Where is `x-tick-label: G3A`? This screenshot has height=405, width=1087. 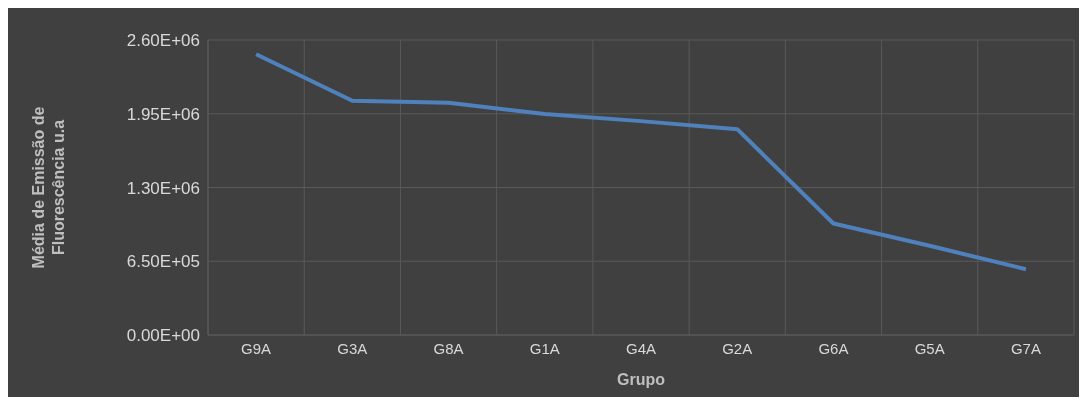 x-tick-label: G3A is located at coordinates (352, 348).